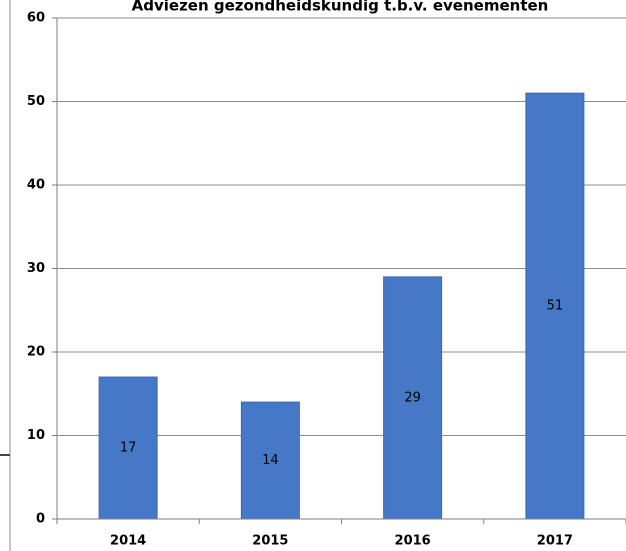 The image size is (626, 551). I want to click on y-tick-label: 0, so click(40, 519).